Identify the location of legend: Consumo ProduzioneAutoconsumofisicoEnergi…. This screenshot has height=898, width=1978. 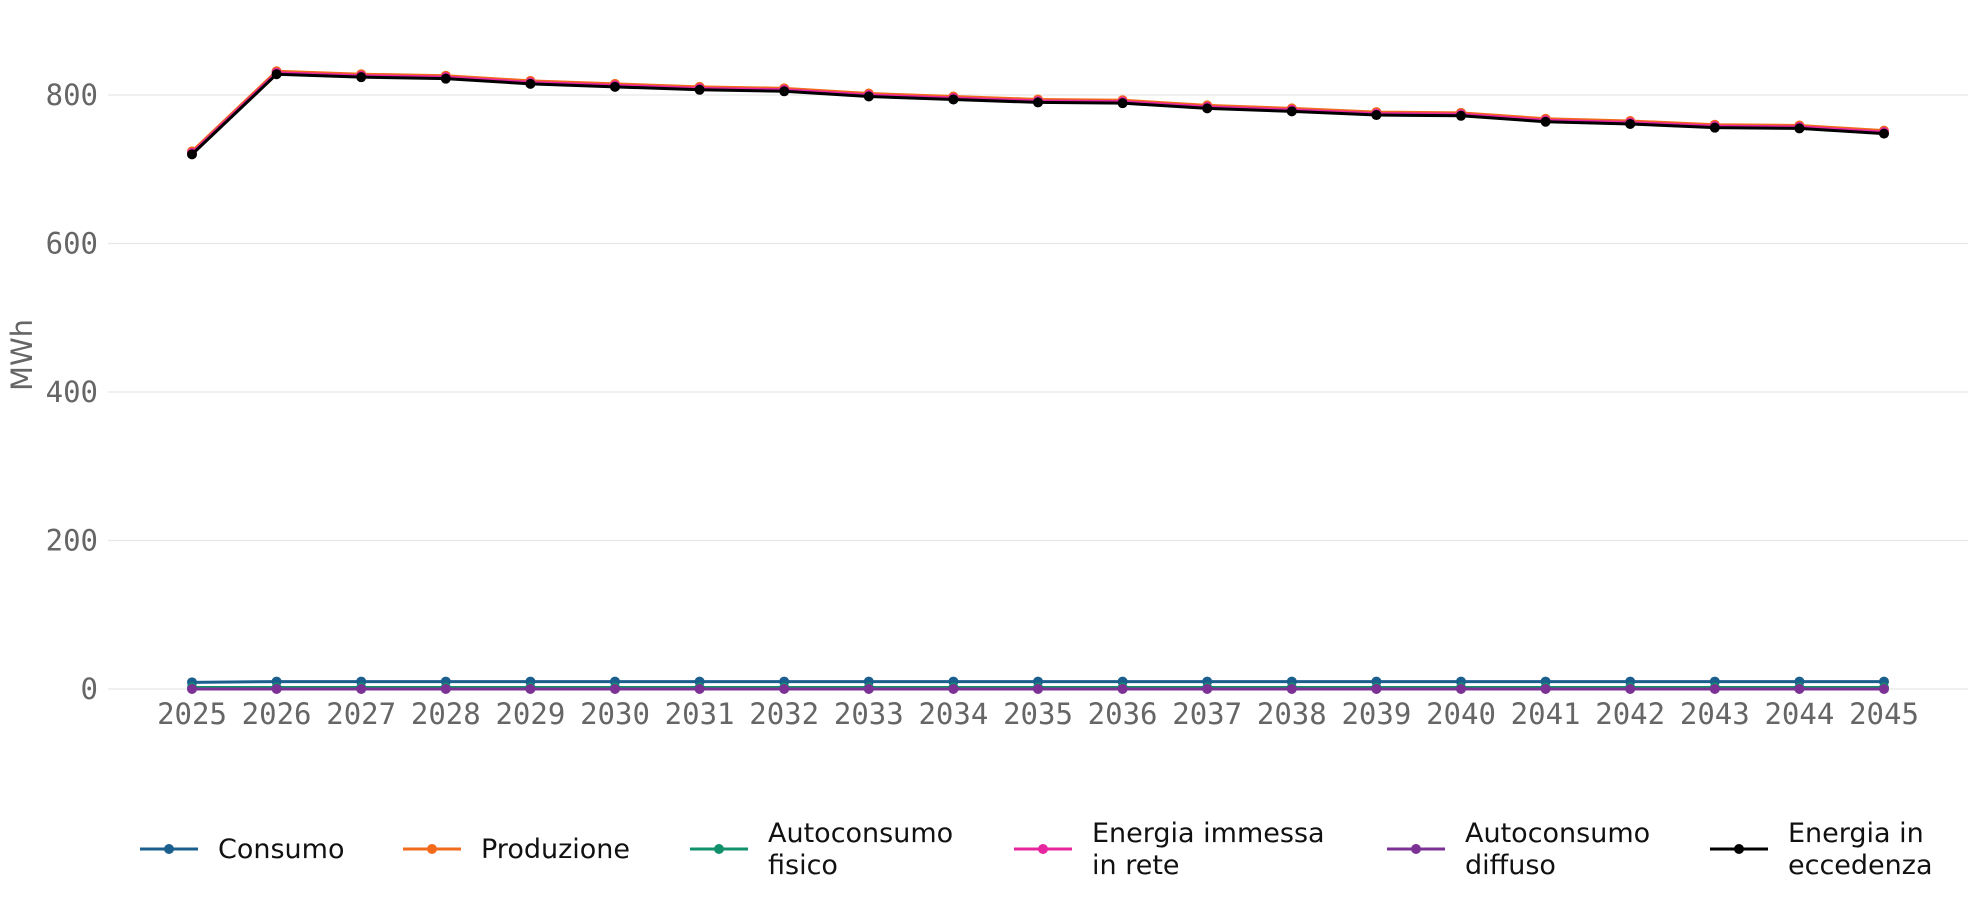
(1036, 849).